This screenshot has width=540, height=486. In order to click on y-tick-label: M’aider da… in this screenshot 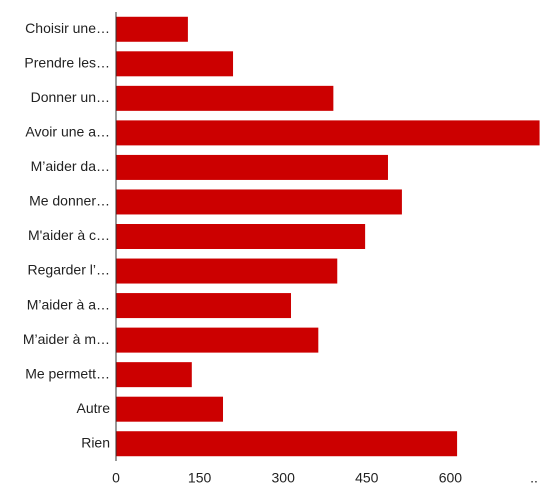, I will do `click(70, 166)`.